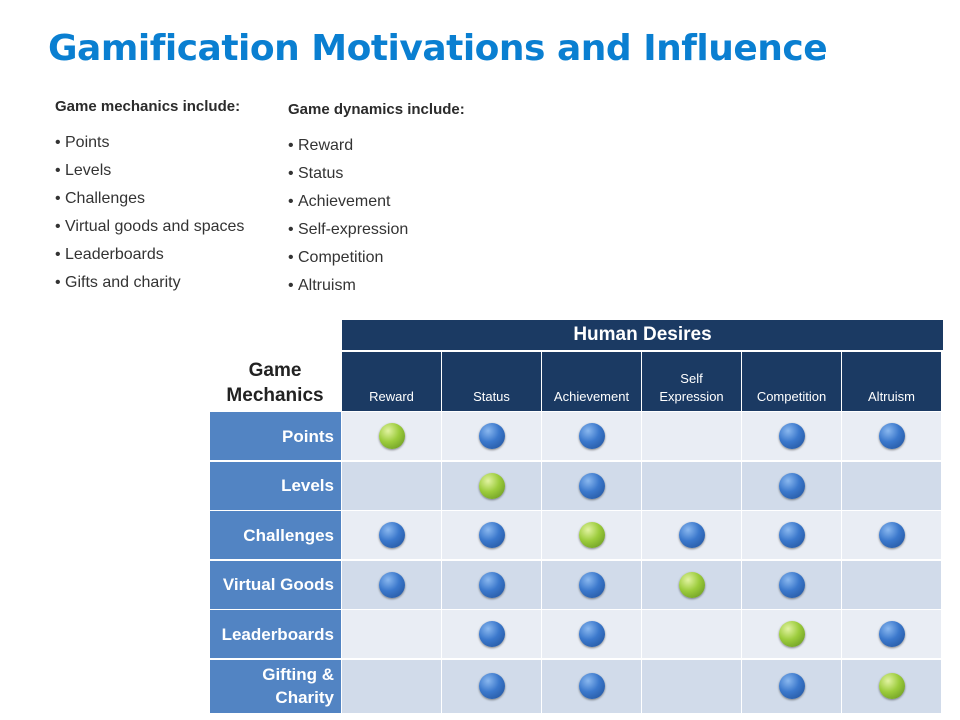 This screenshot has width=960, height=720. I want to click on mechanic-item: • Virtual goods and spaces, so click(149, 227).